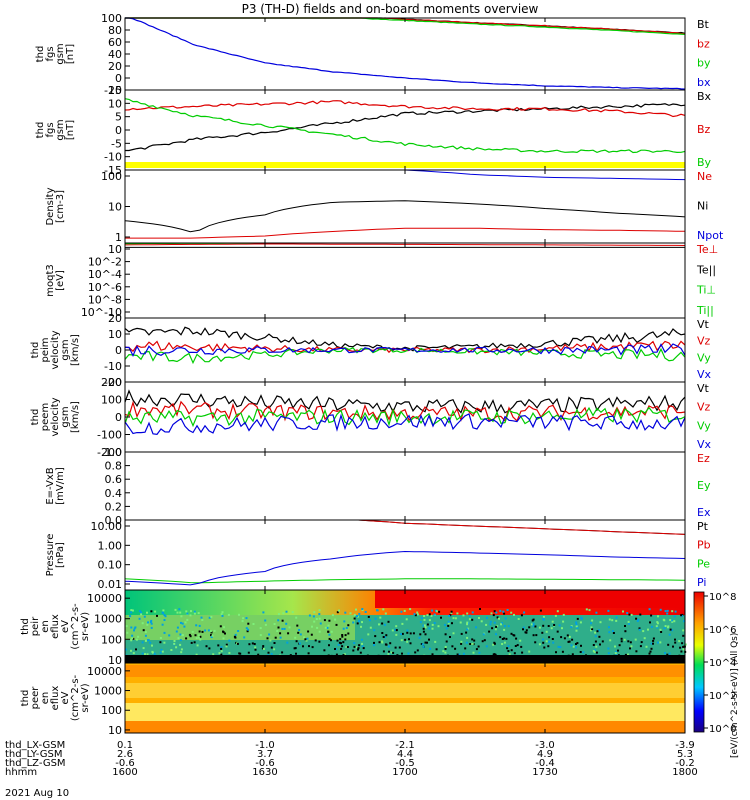 This screenshot has width=750, height=800. I want to click on series-line-Ne, so click(405, 233).